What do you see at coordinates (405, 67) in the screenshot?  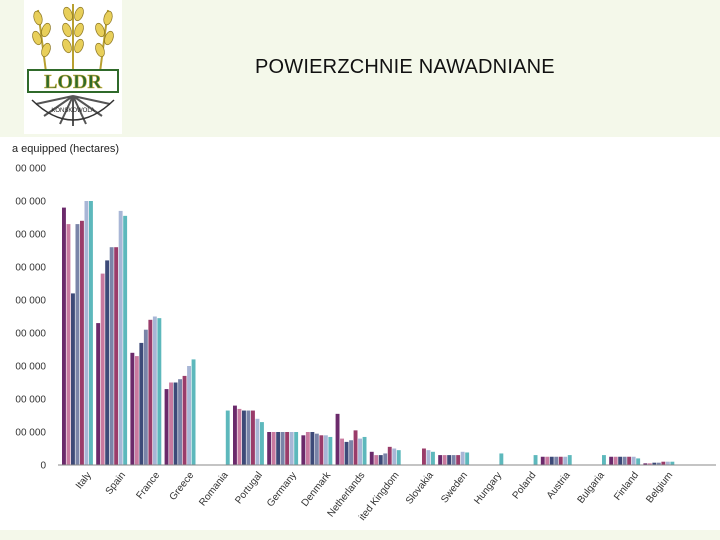 I see `slide-title: POWIERZCHNIE NAWADNIANE` at bounding box center [405, 67].